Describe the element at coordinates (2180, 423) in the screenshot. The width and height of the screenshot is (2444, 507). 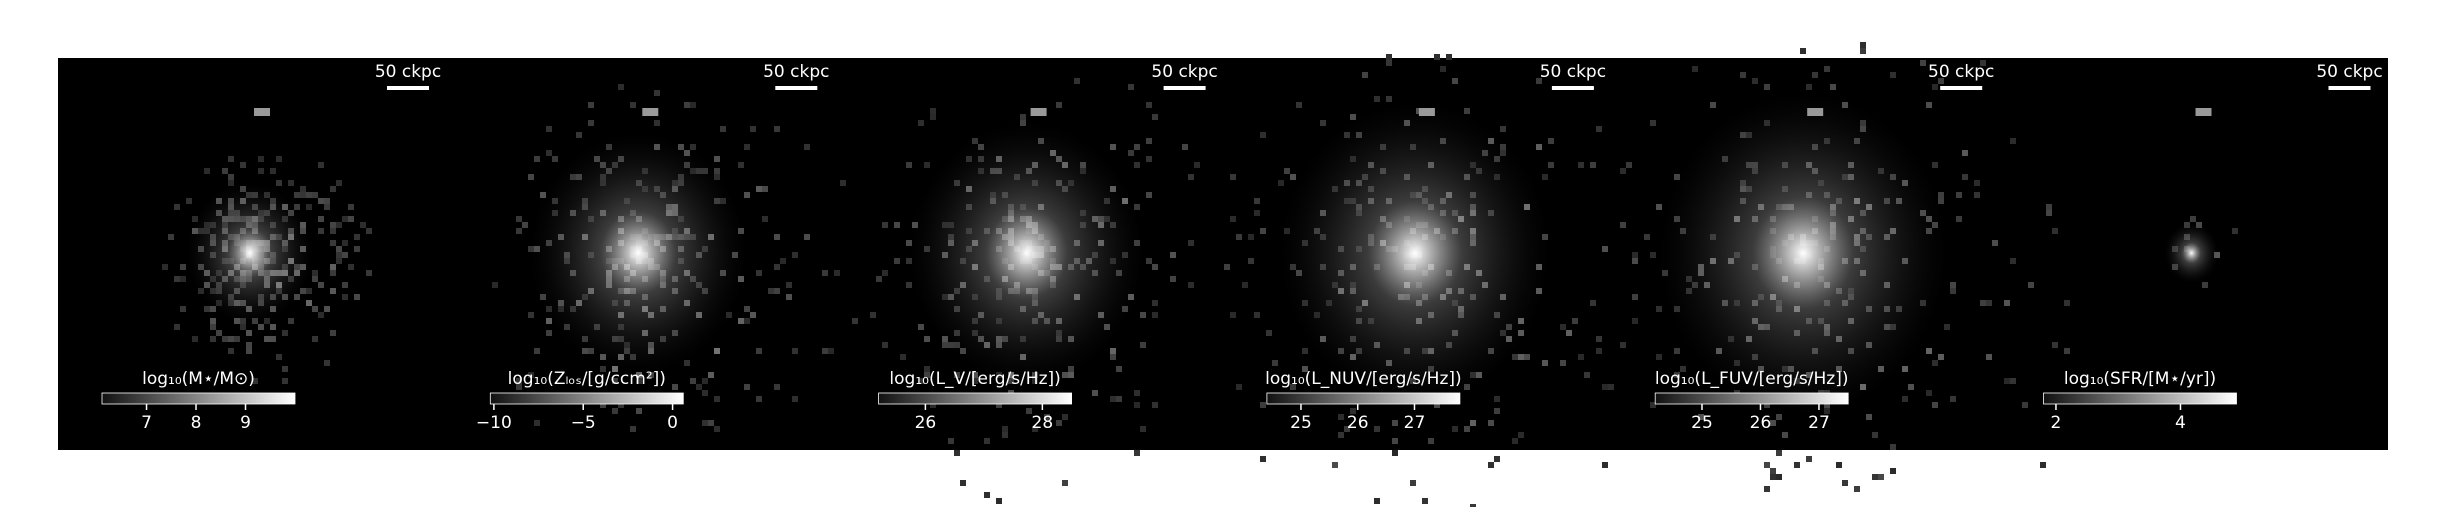
I see `colorbar-tick-label: 4` at that location.